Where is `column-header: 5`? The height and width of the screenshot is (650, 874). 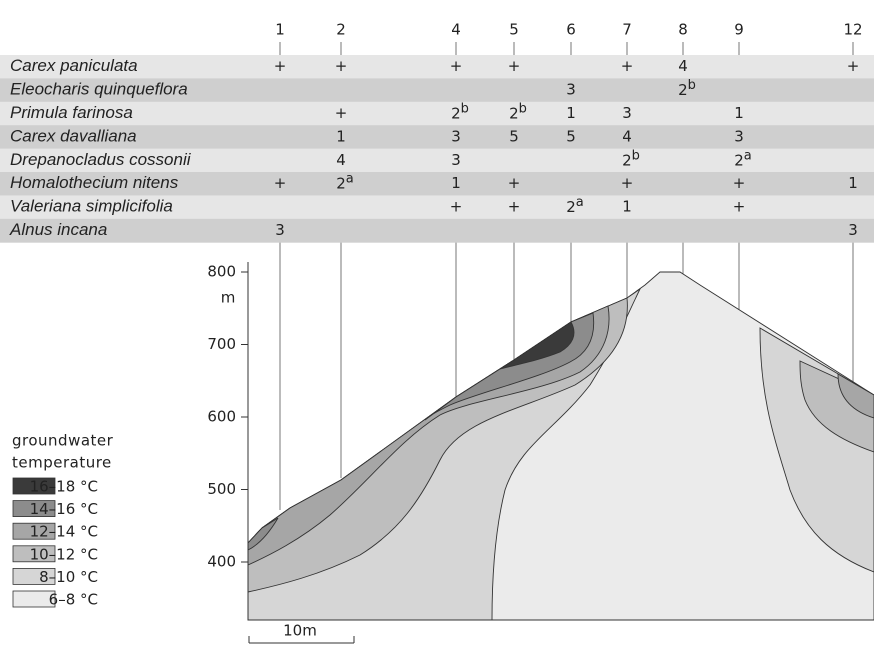 column-header: 5 is located at coordinates (514, 30).